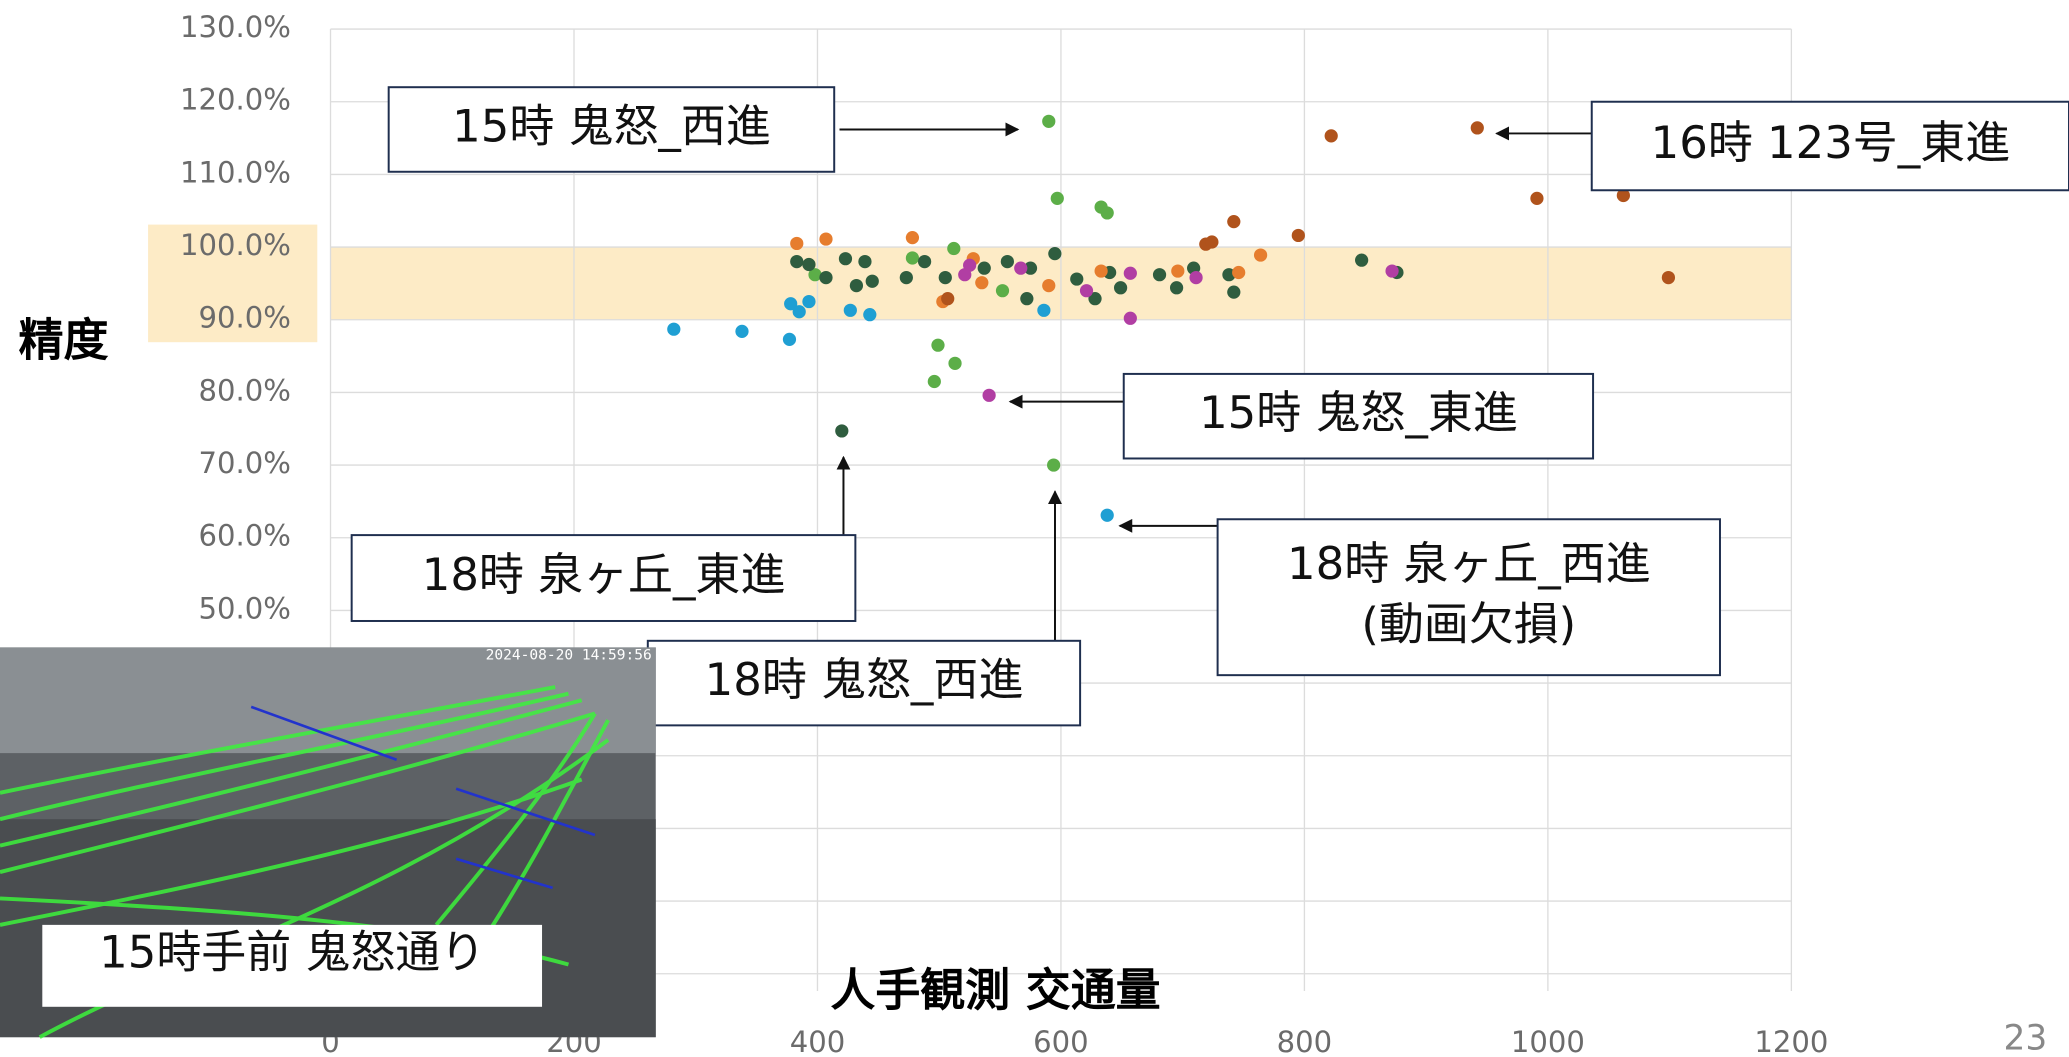 This screenshot has height=1057, width=2069. I want to click on photo-caption: 15時手前 鬼怒通り, so click(292, 951).